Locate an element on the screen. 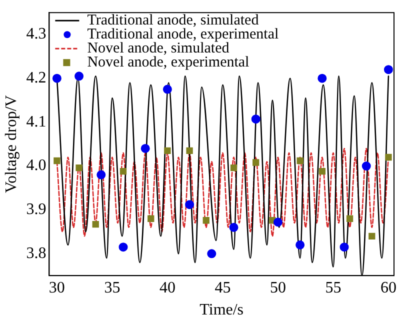 This screenshot has height=320, width=400. legend-label: Novel anode, experimental is located at coordinates (168, 62).